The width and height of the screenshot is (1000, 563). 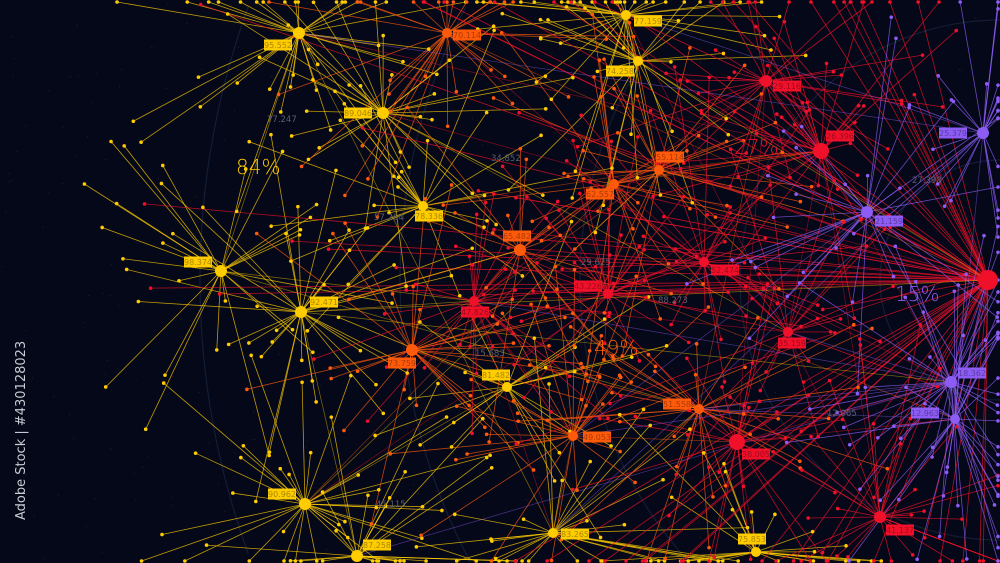 I want to click on hub-label: 77.159, so click(x=648, y=21).